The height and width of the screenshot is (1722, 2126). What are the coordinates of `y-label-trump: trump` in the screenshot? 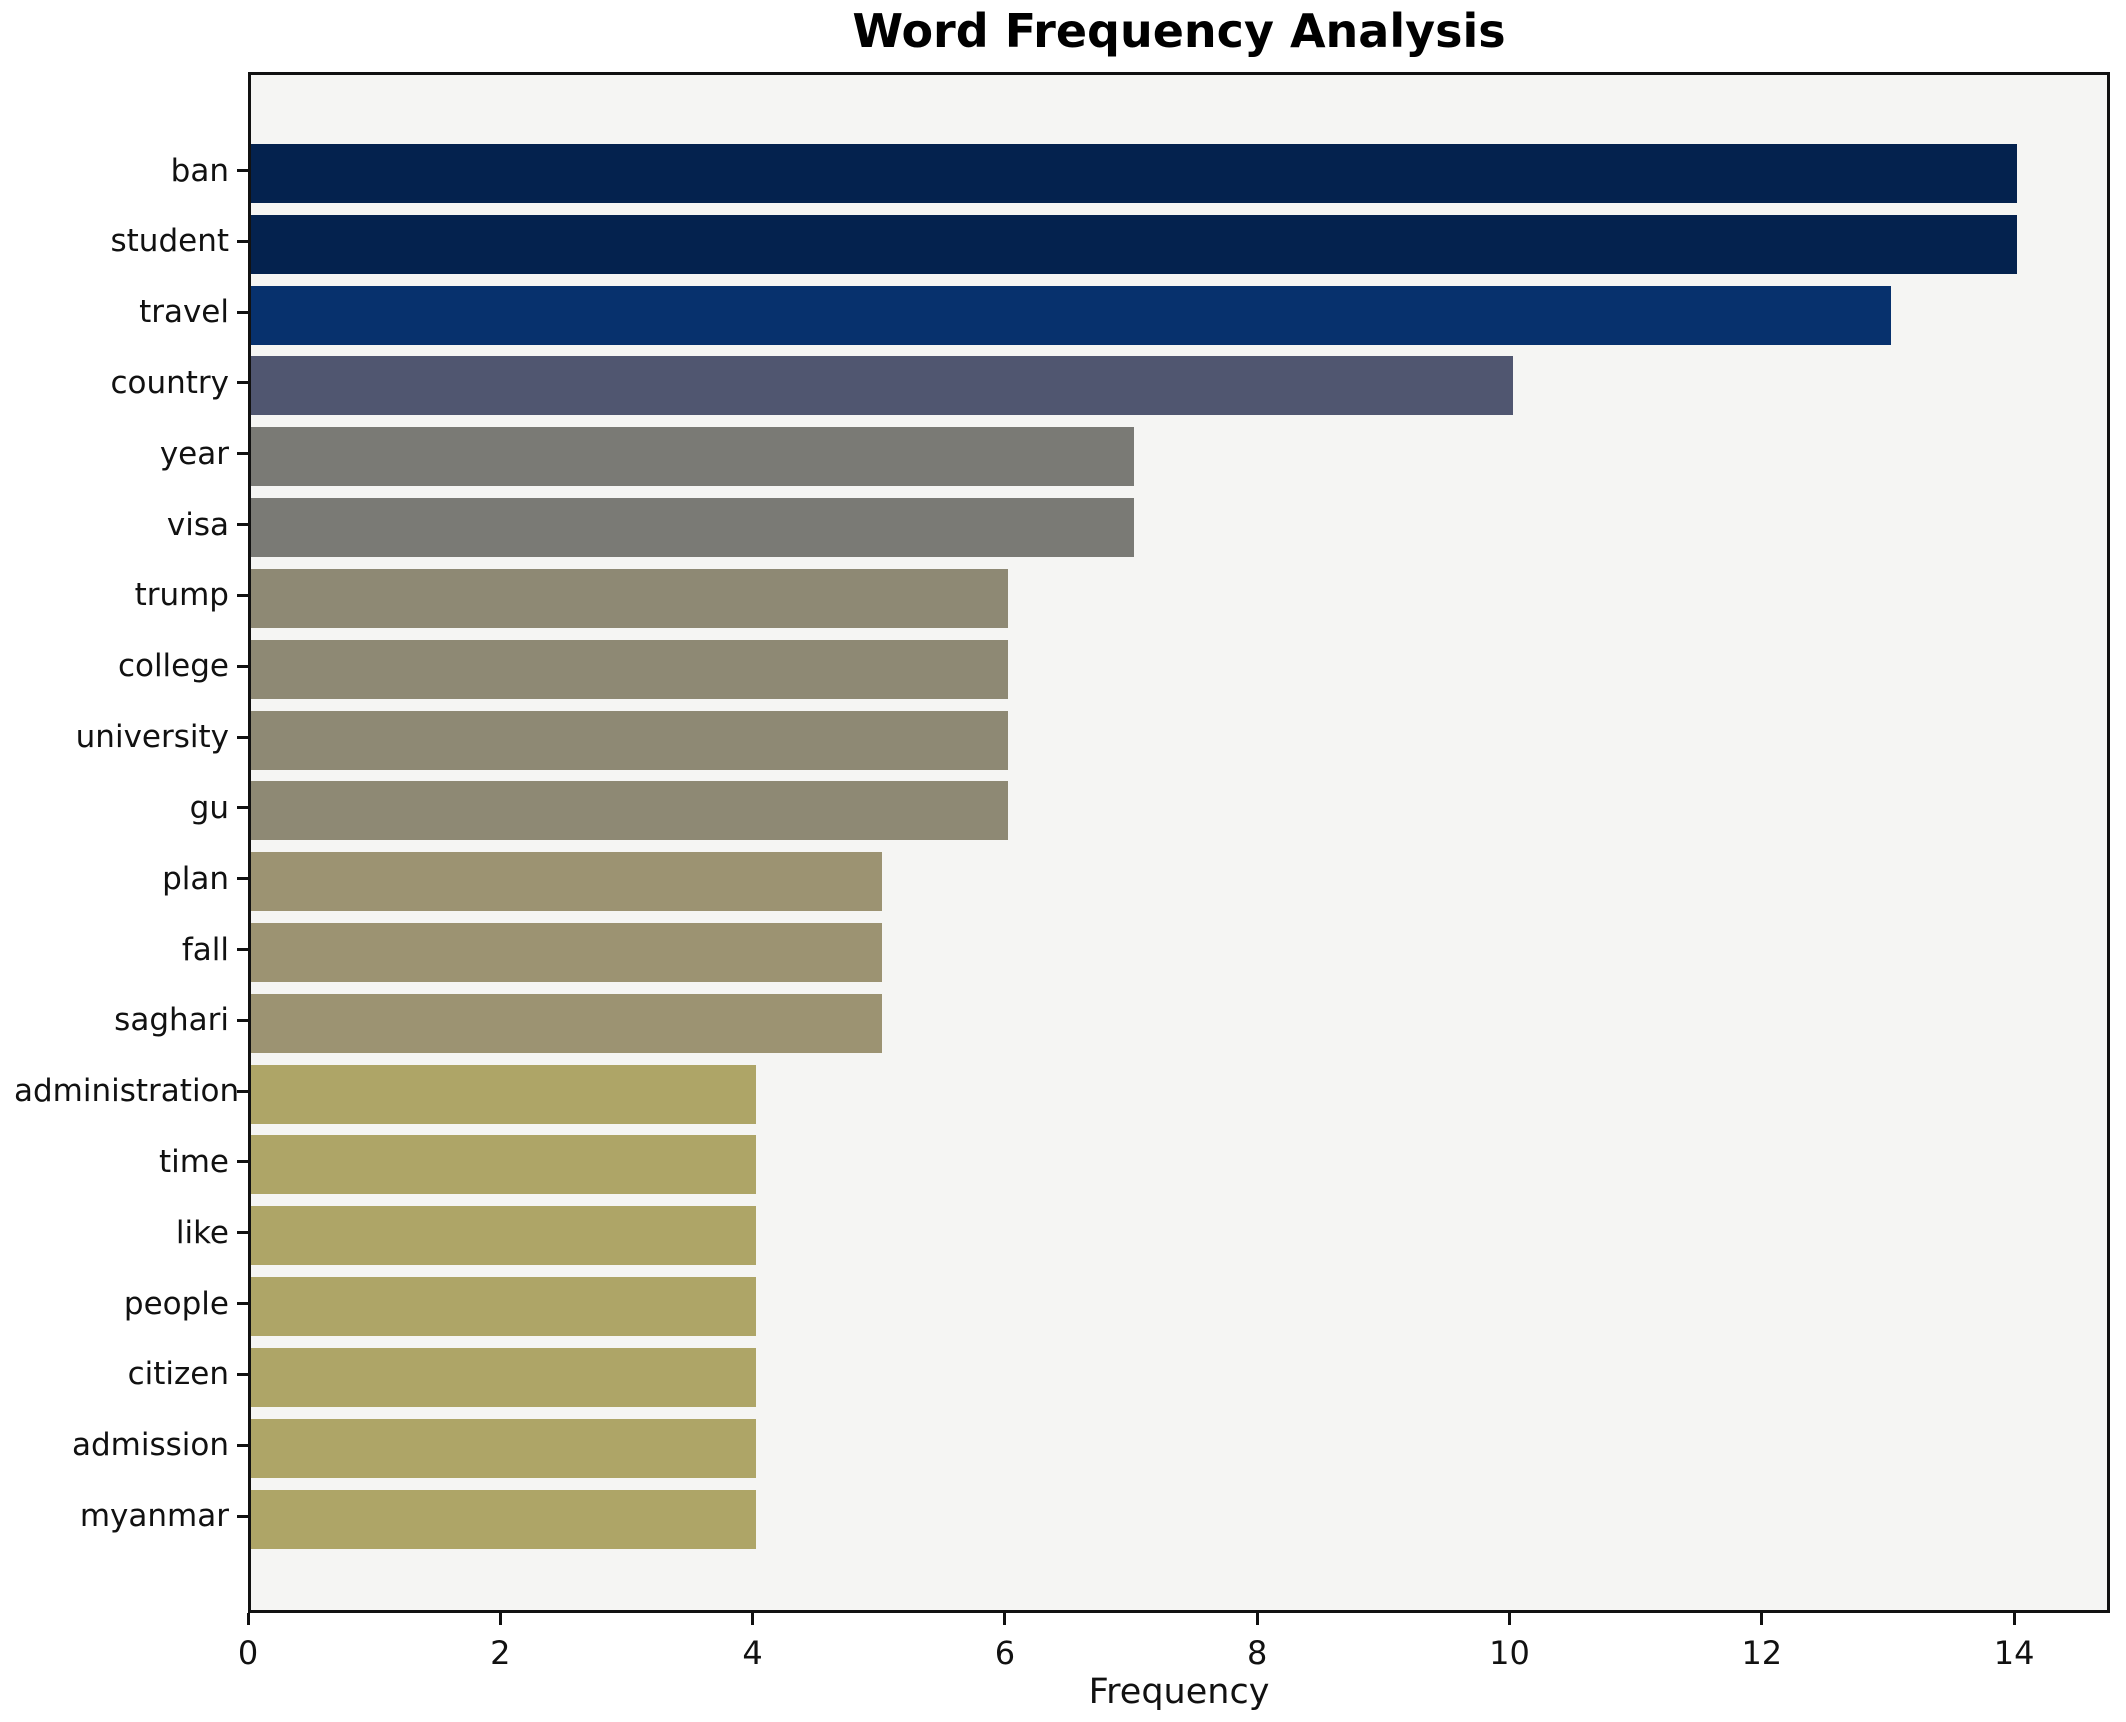 It's located at (181, 595).